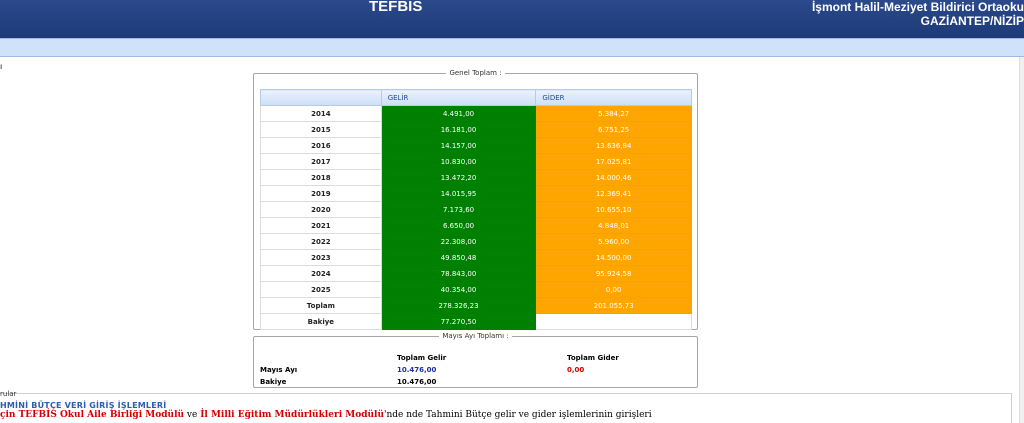 The height and width of the screenshot is (423, 1024). I want to click on gider-cell: 201.055,73, so click(613, 305).